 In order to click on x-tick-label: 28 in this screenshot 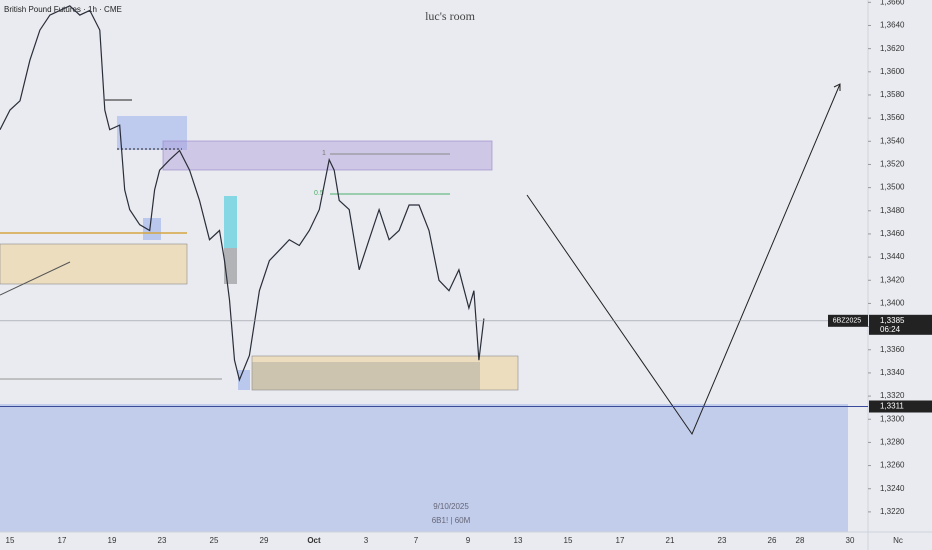, I will do `click(800, 540)`.